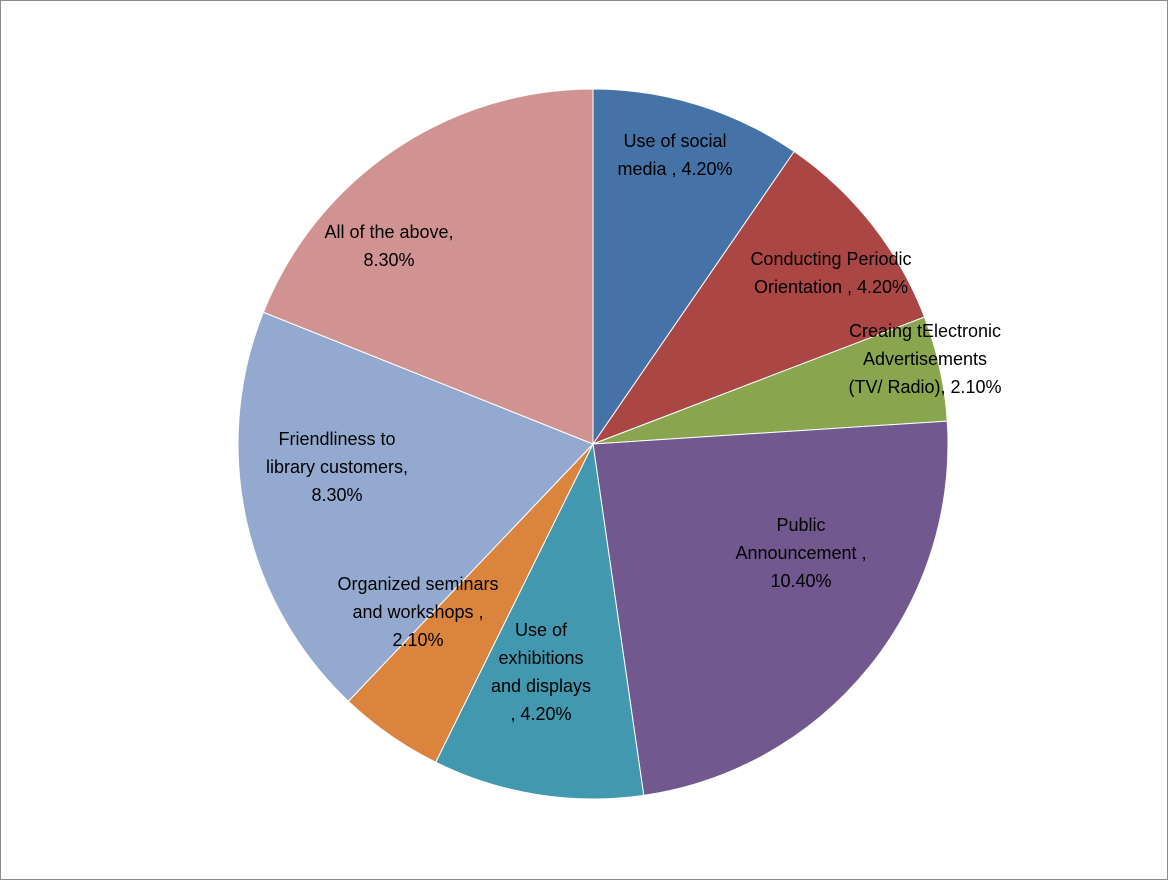 This screenshot has height=881, width=1168. I want to click on slice-data-label: Public Announcement , 10.40%, so click(800, 553).